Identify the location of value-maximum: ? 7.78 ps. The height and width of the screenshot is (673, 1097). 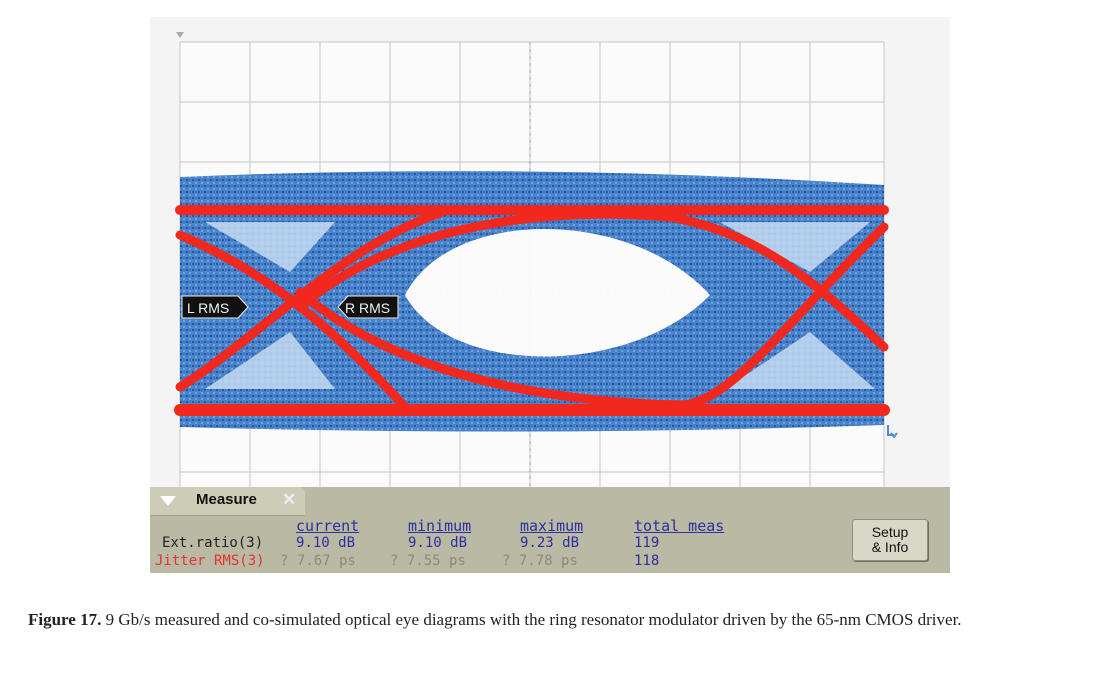
(540, 561).